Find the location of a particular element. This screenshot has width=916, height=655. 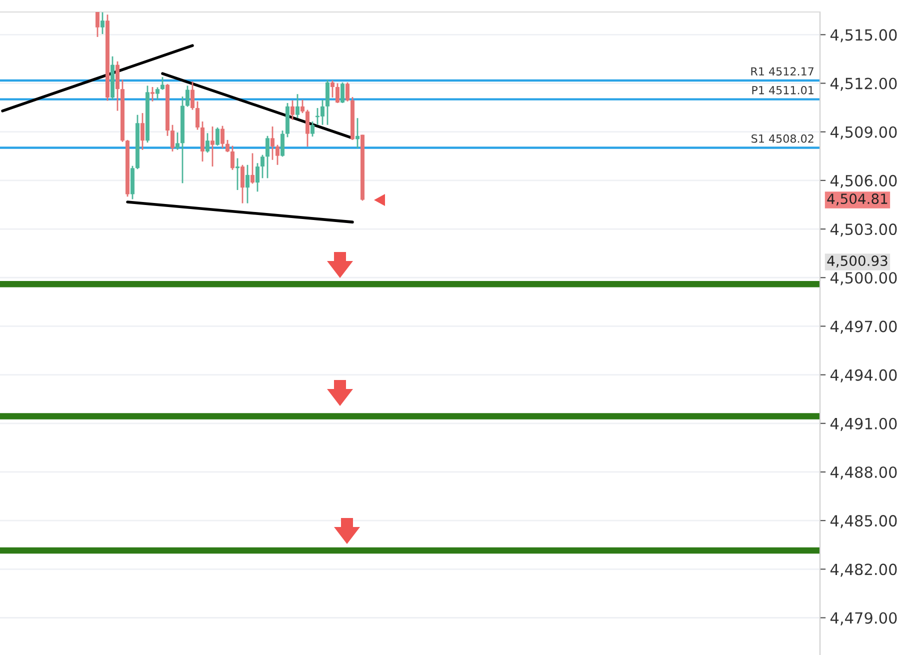

y-tick-label: 4,494.00 is located at coordinates (863, 375).